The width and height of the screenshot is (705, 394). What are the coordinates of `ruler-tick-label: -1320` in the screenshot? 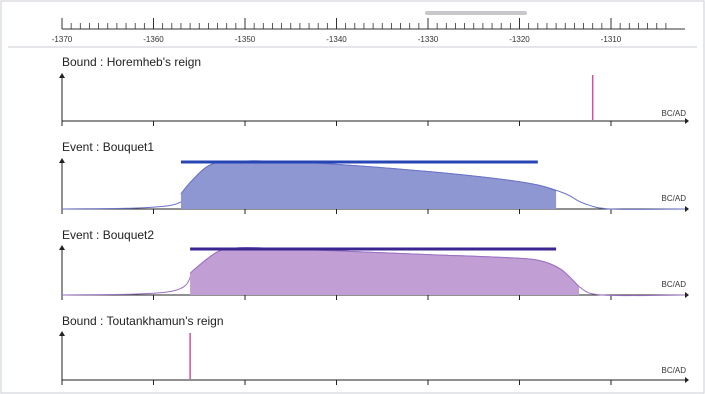 It's located at (519, 39).